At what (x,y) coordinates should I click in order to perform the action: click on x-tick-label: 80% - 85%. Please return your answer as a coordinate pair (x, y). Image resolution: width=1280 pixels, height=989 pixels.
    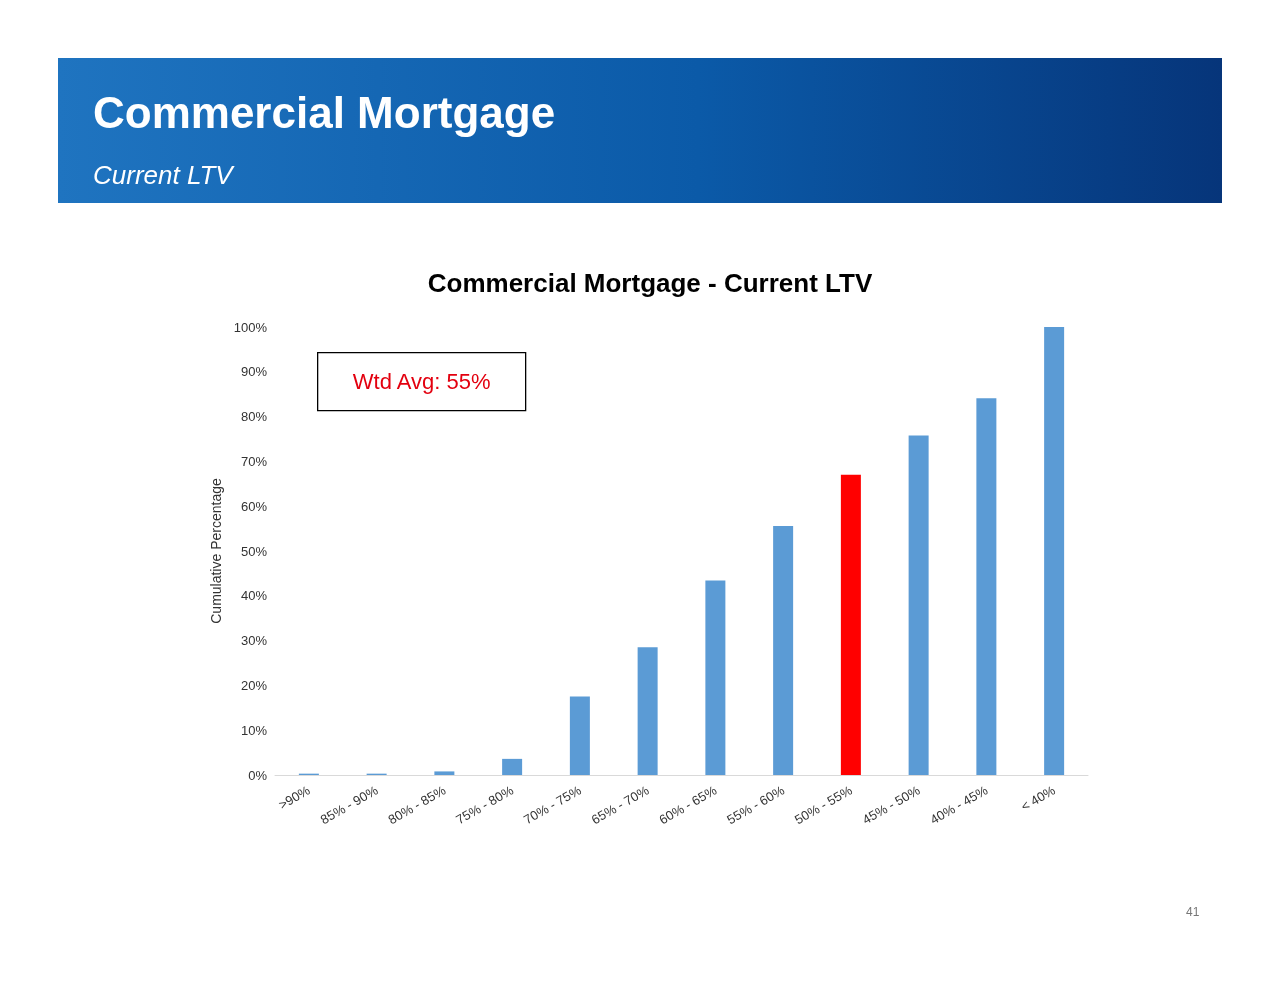
    Looking at the image, I should click on (417, 805).